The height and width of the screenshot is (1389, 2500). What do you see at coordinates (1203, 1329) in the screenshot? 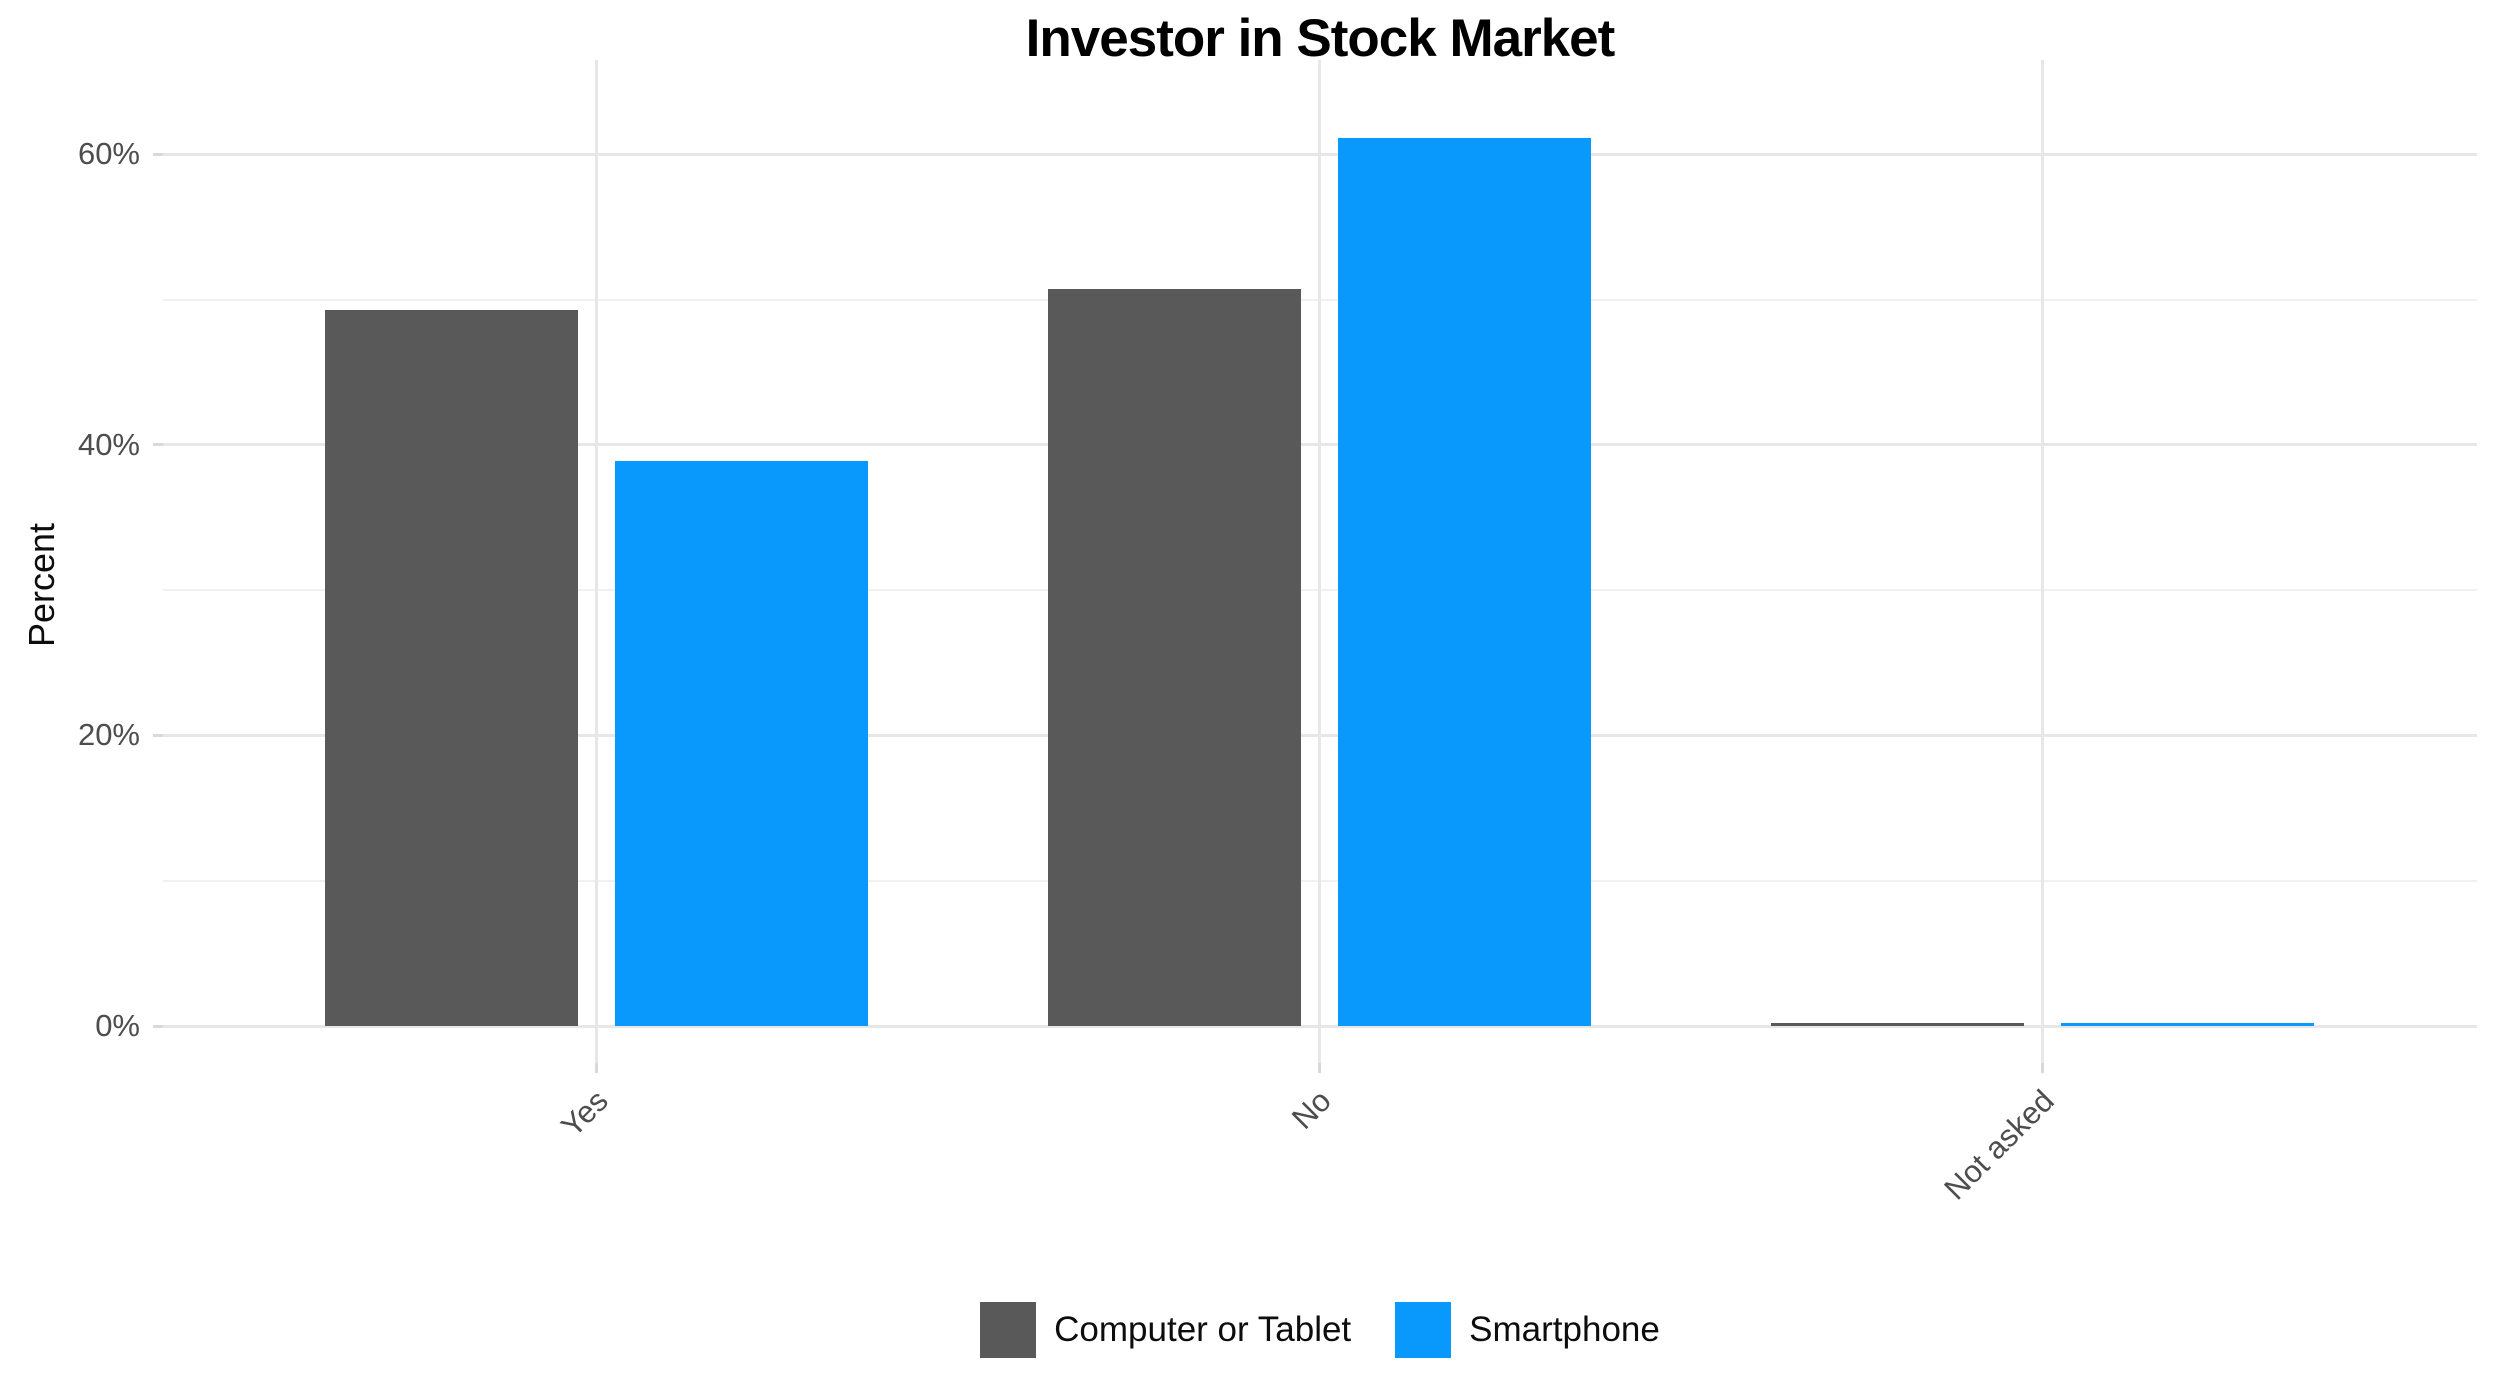
I see `legend-label-computer-or-tablet: Computer or Tablet` at bounding box center [1203, 1329].